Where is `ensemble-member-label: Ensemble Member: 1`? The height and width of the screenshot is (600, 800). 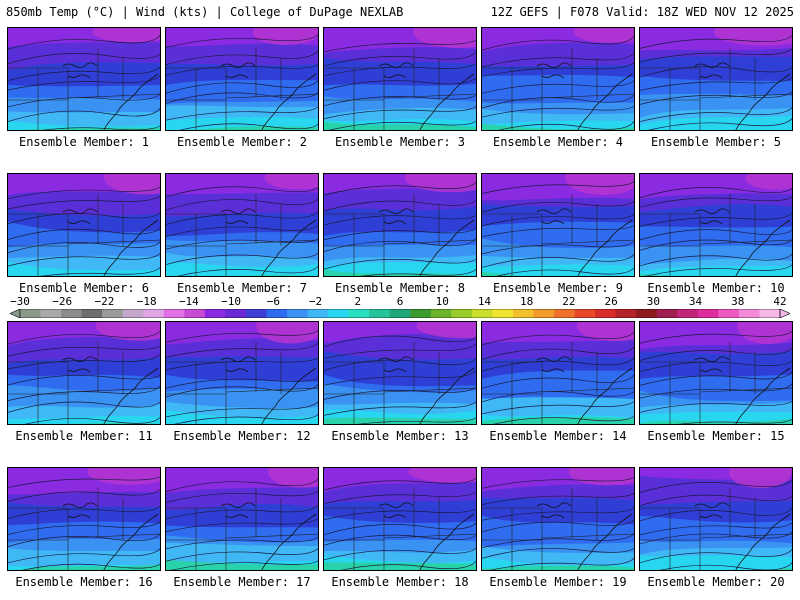 ensemble-member-label: Ensemble Member: 1 is located at coordinates (84, 142).